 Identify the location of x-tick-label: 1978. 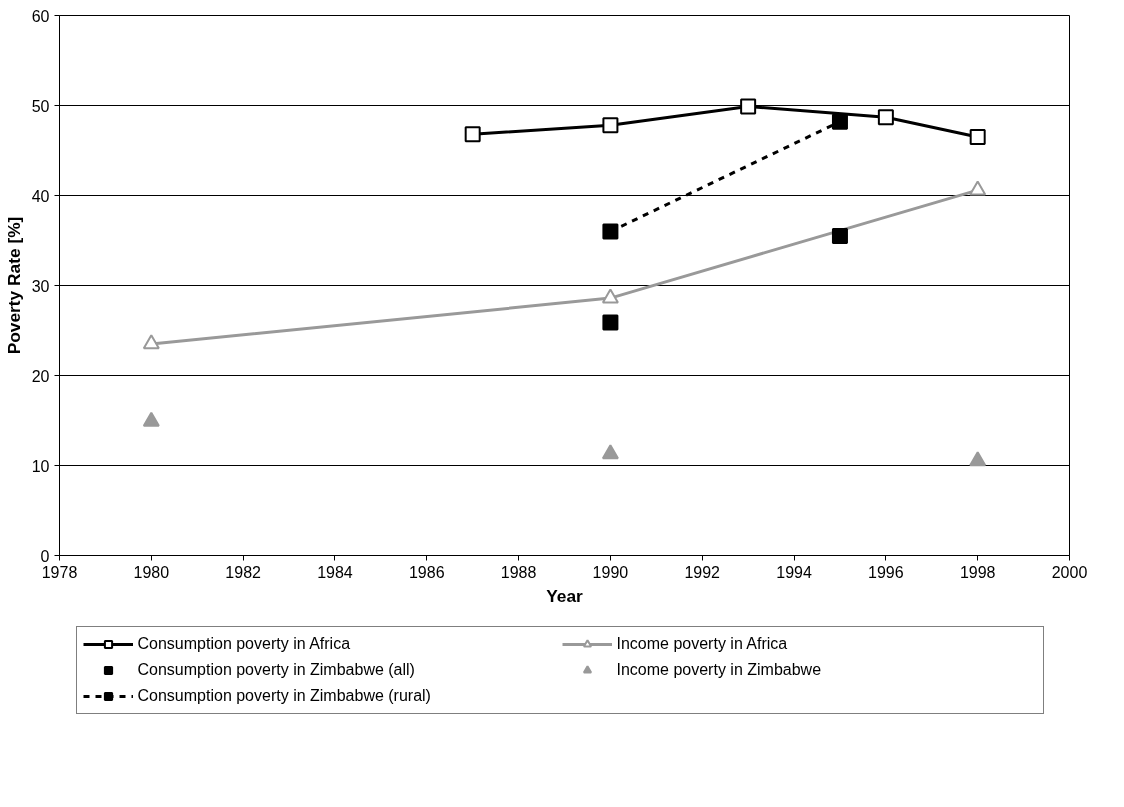
(59, 572).